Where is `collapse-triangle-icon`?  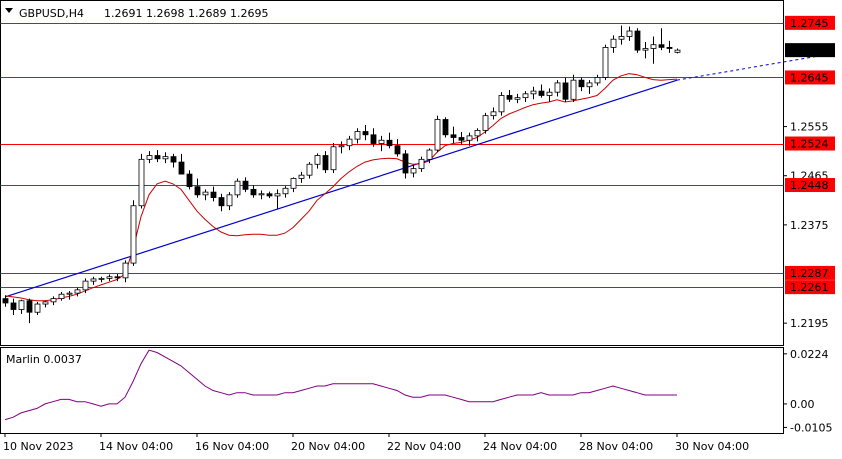
collapse-triangle-icon is located at coordinates (9, 10).